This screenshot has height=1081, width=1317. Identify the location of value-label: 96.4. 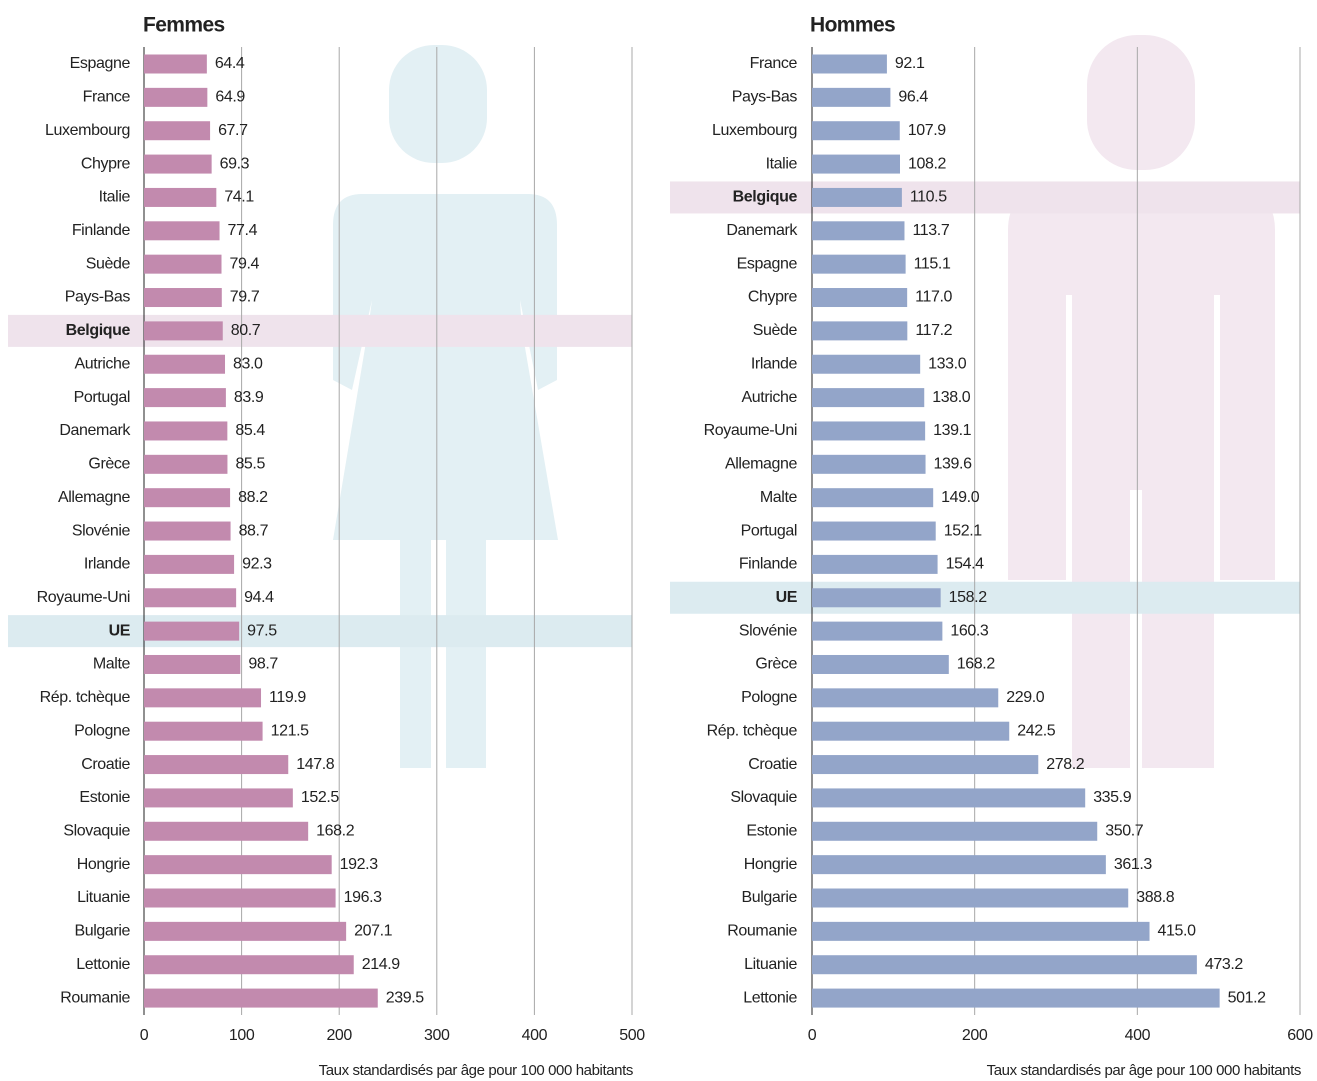
(913, 97).